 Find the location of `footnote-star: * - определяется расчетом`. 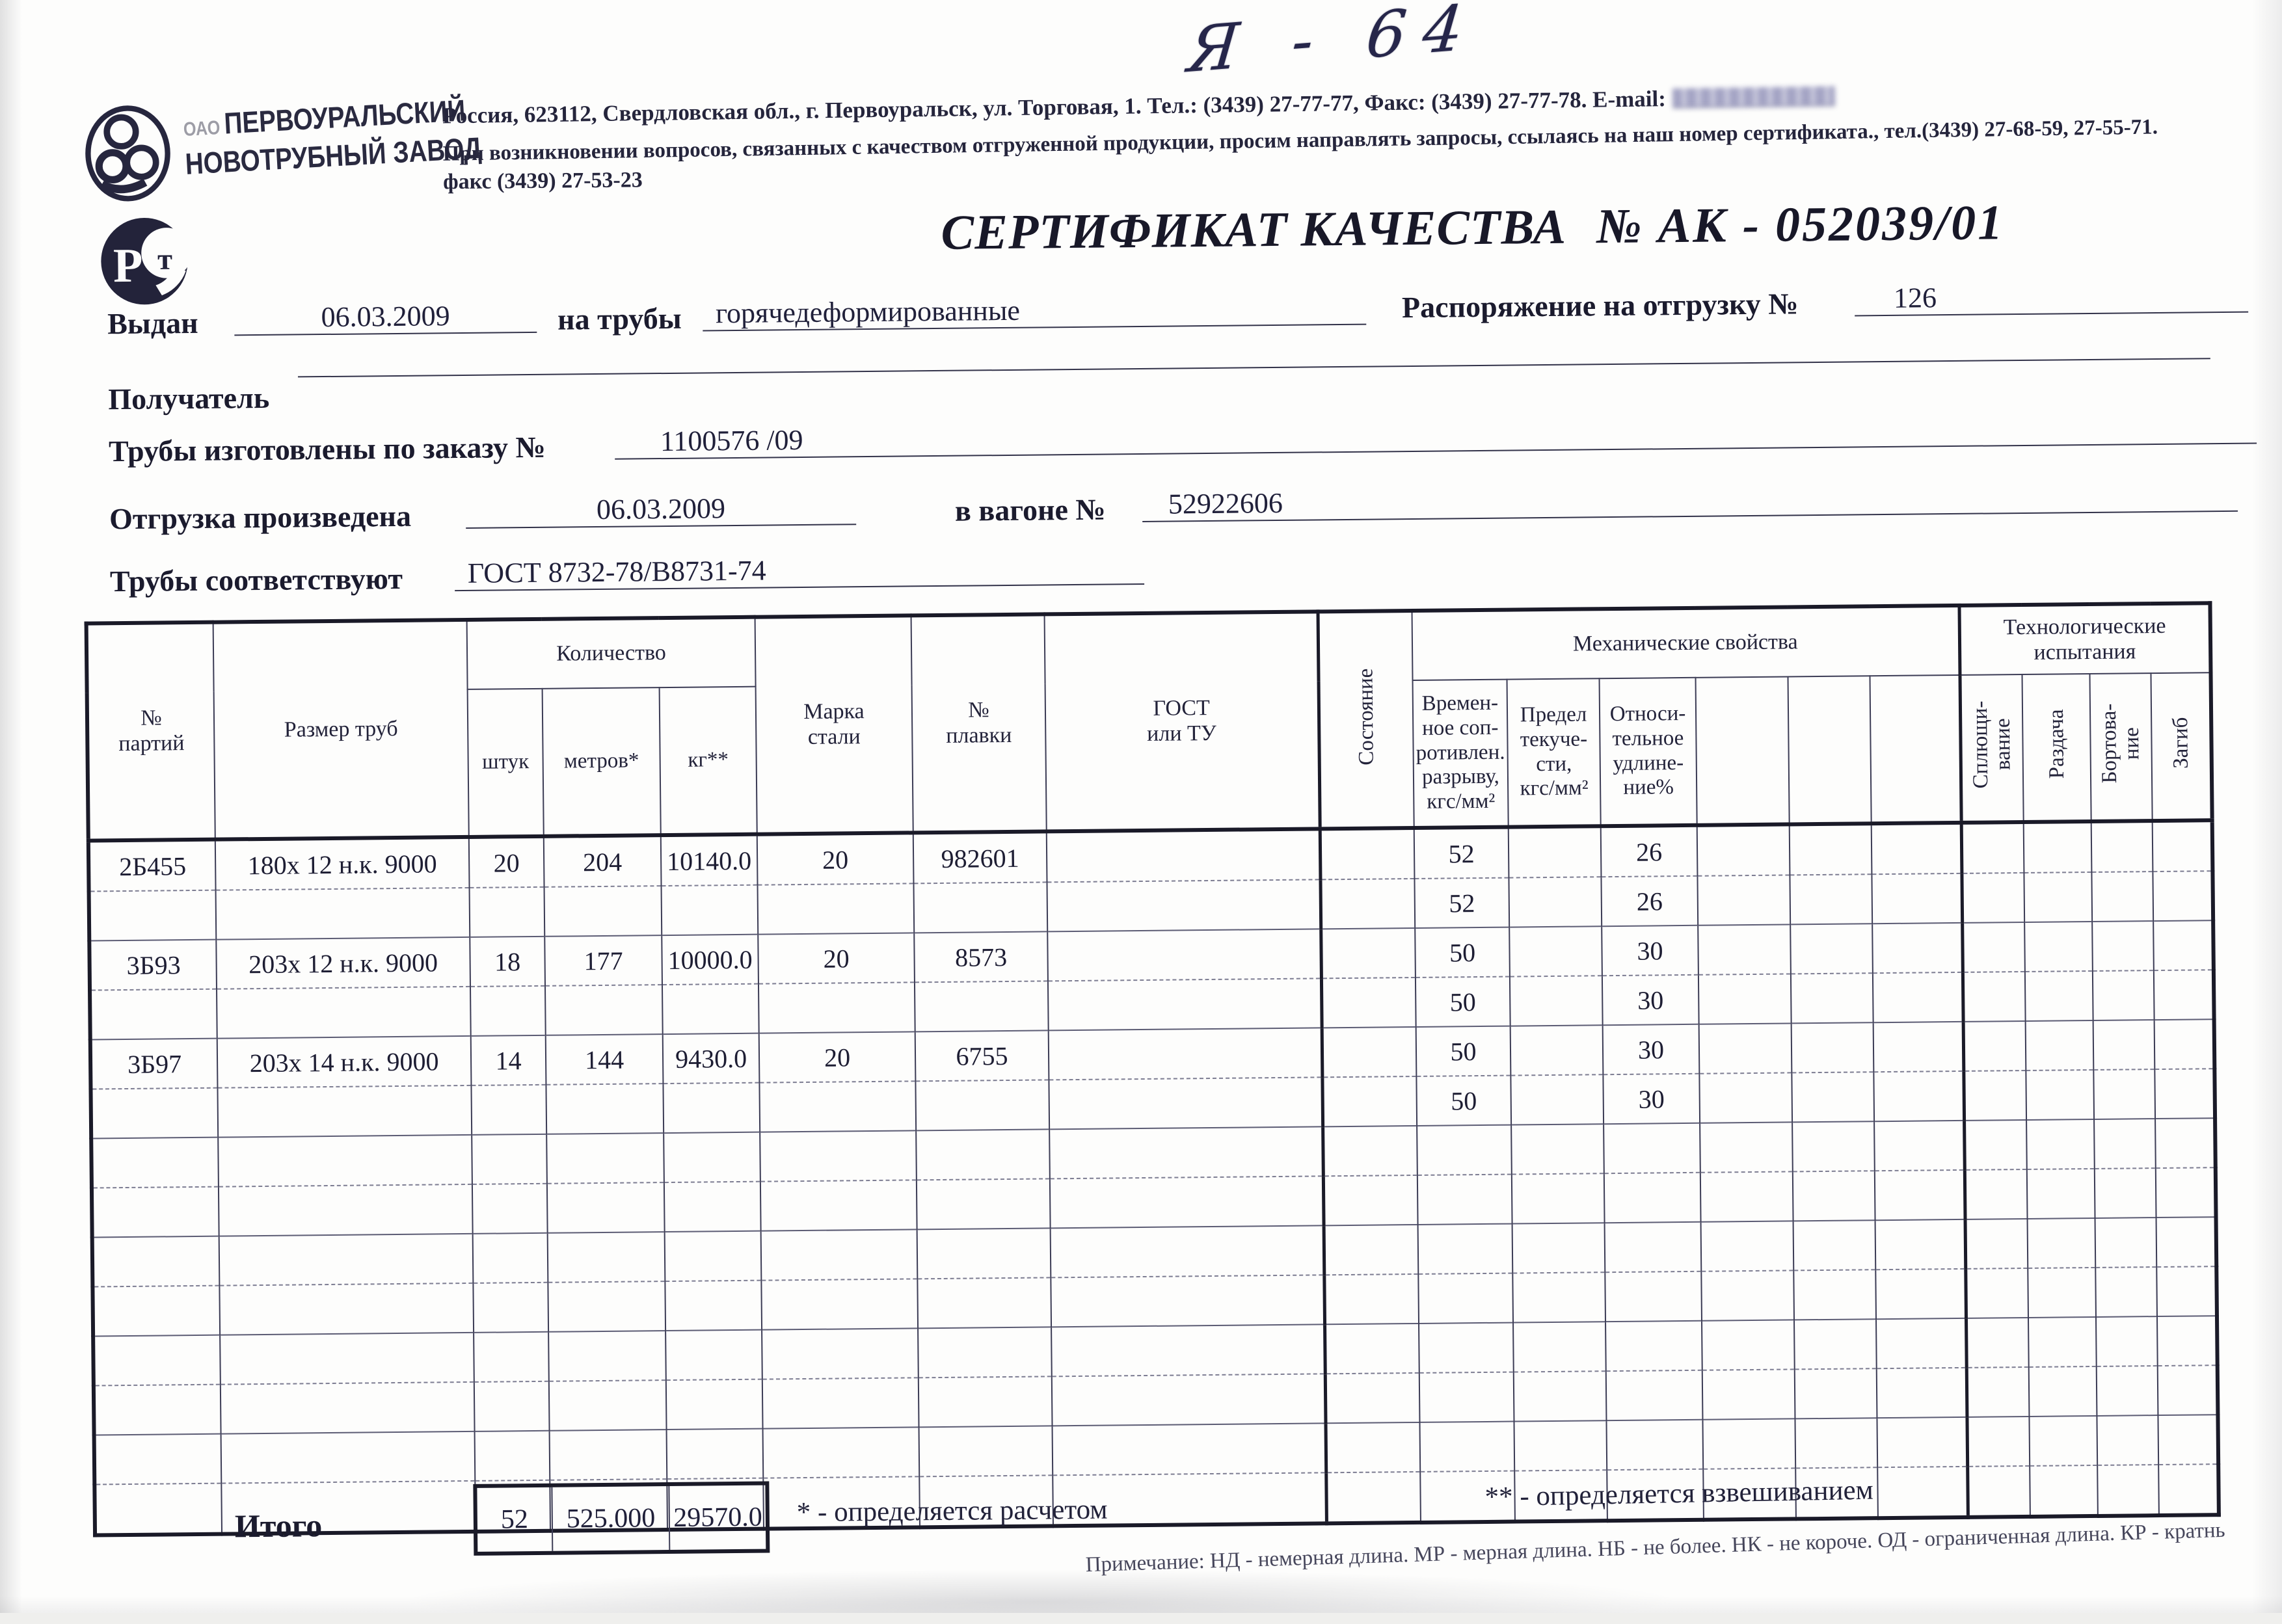

footnote-star: * - определяется расчетом is located at coordinates (952, 1511).